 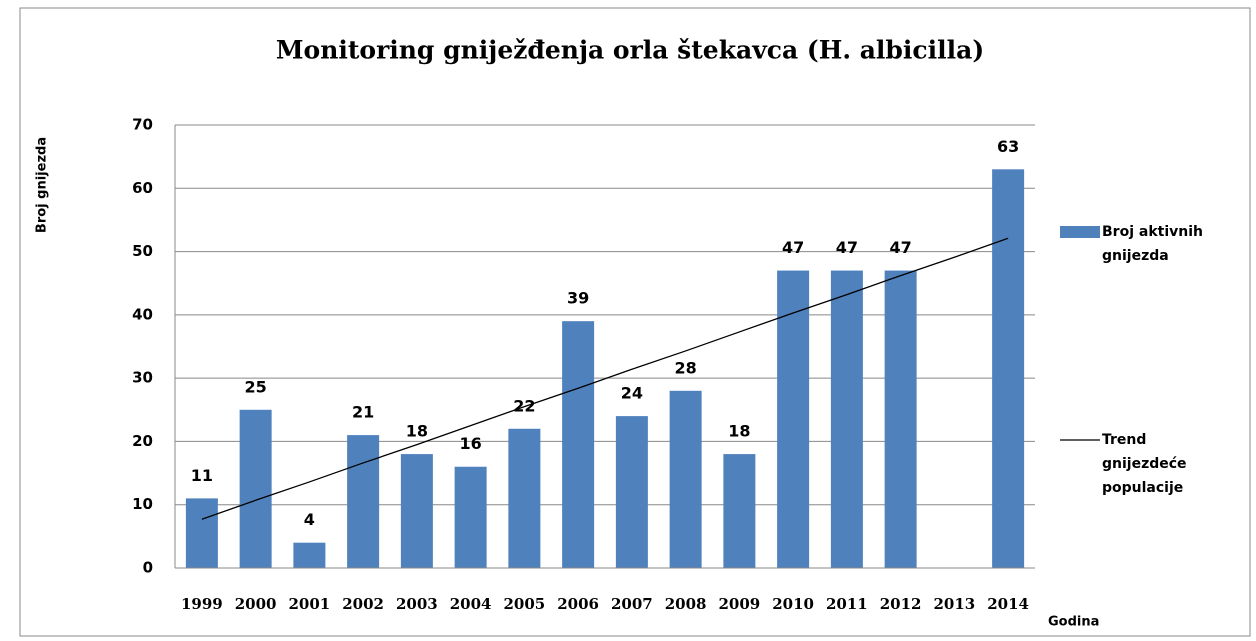 What do you see at coordinates (901, 604) in the screenshot?
I see `x-tick-label: 2012` at bounding box center [901, 604].